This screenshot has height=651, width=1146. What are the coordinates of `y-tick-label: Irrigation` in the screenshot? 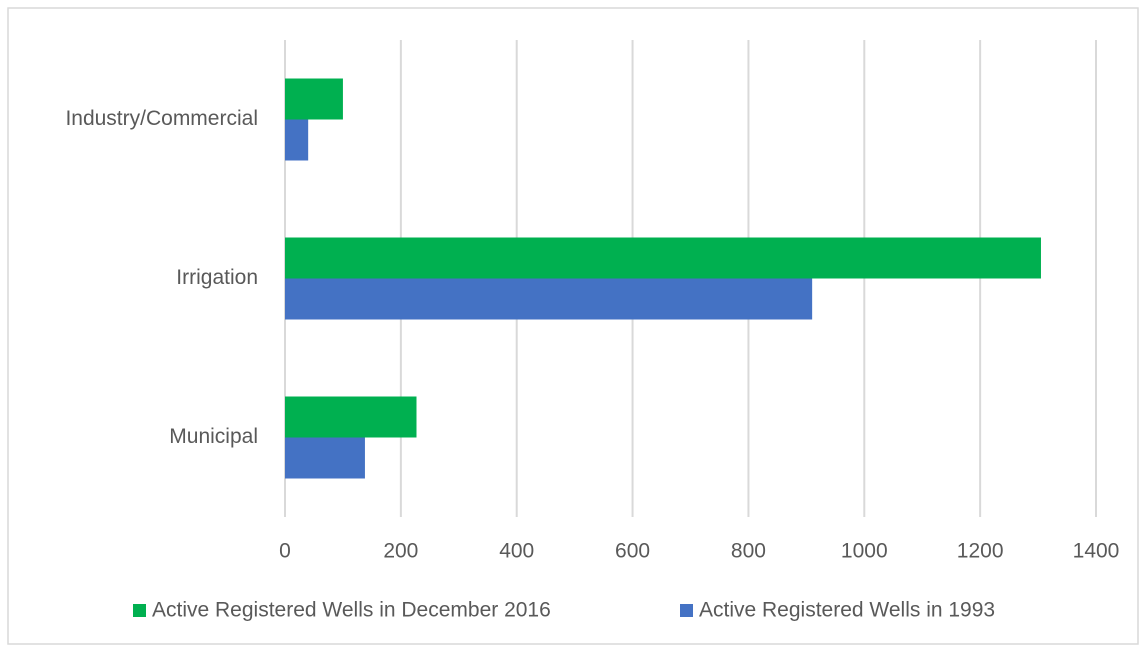 It's located at (217, 277).